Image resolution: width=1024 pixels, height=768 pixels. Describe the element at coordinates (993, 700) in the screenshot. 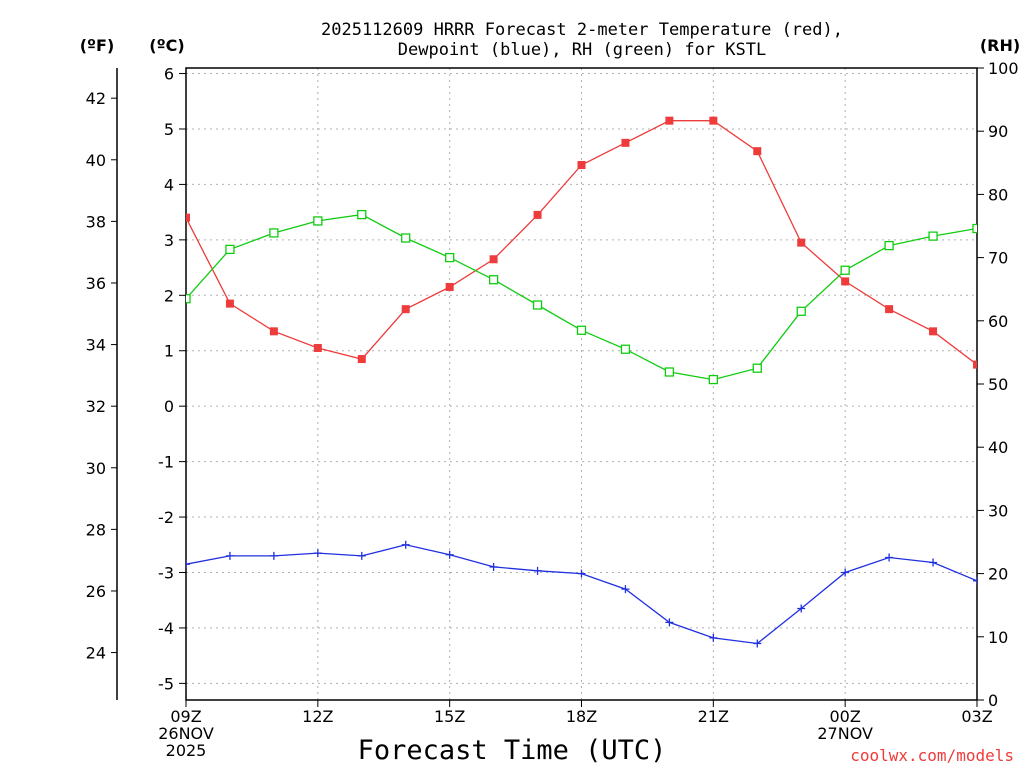

I see `rh-tick-label: 0` at that location.